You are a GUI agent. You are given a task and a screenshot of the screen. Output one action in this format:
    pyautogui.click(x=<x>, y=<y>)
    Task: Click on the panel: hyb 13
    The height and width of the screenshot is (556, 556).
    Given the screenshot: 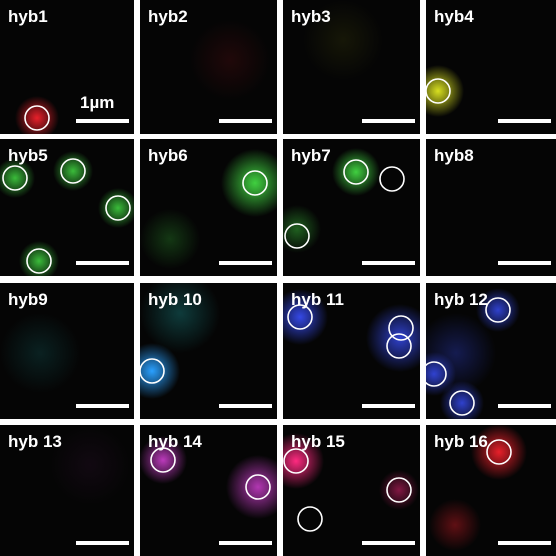 What is the action you would take?
    pyautogui.click(x=67, y=490)
    